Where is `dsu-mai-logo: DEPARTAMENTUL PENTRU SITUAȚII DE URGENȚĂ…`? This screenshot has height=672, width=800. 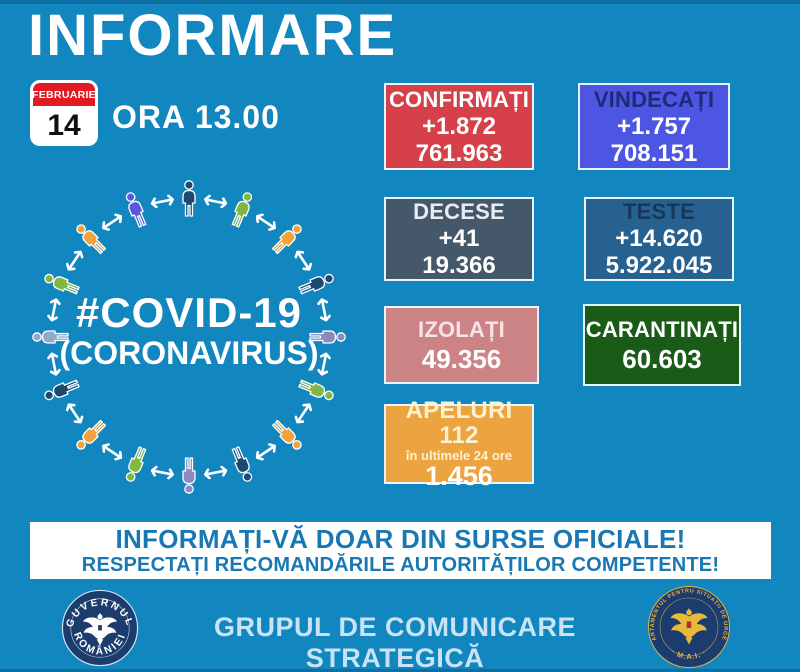 dsu-mai-logo: DEPARTAMENTUL PENTRU SITUAȚII DE URGENȚĂ… is located at coordinates (688, 626).